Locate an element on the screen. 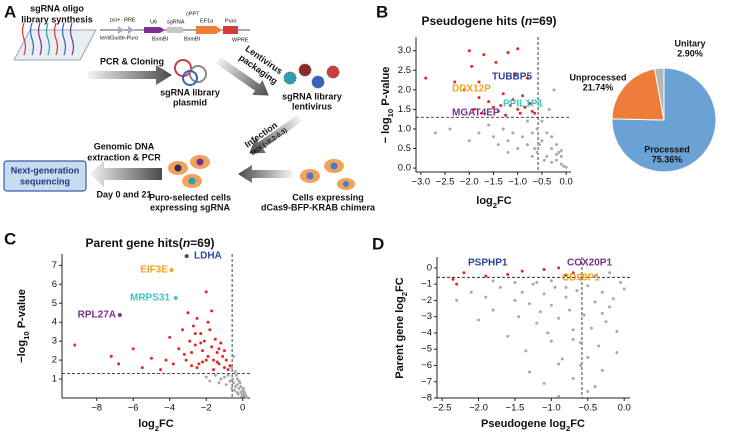  chart-title-part: =69) is located at coordinates (544, 21).